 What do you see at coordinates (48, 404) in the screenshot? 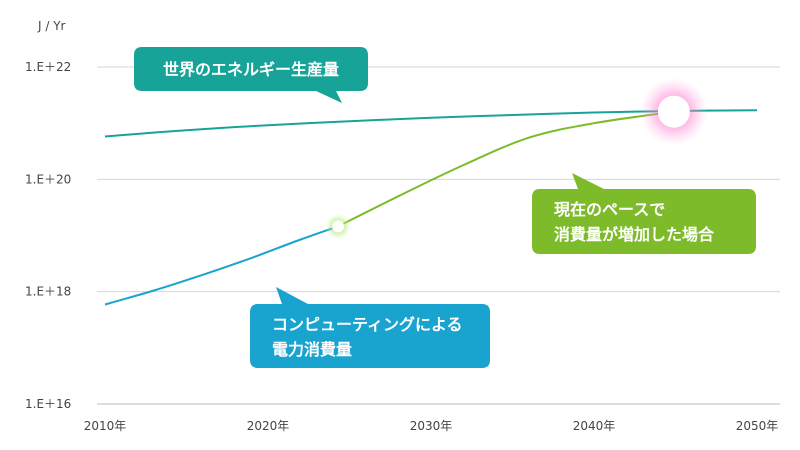
I see `y-tick-label: 1.E＋16` at bounding box center [48, 404].